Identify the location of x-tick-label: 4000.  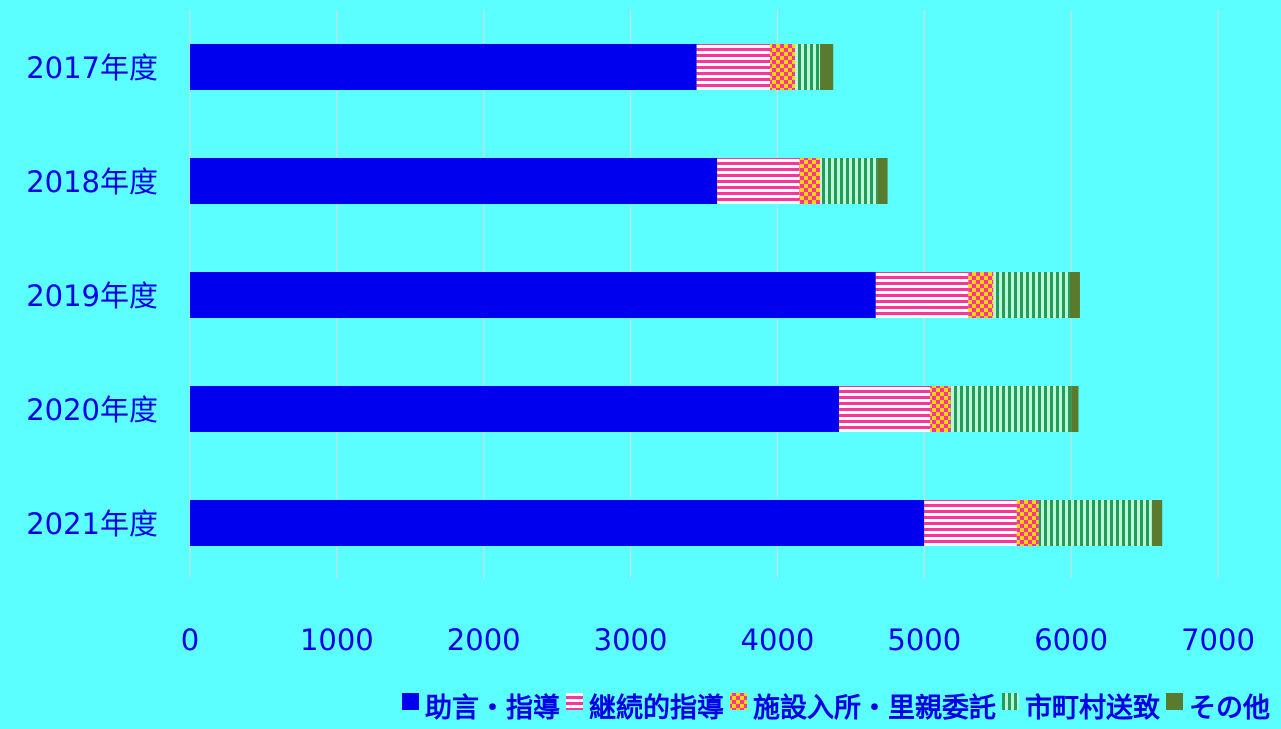
(778, 640).